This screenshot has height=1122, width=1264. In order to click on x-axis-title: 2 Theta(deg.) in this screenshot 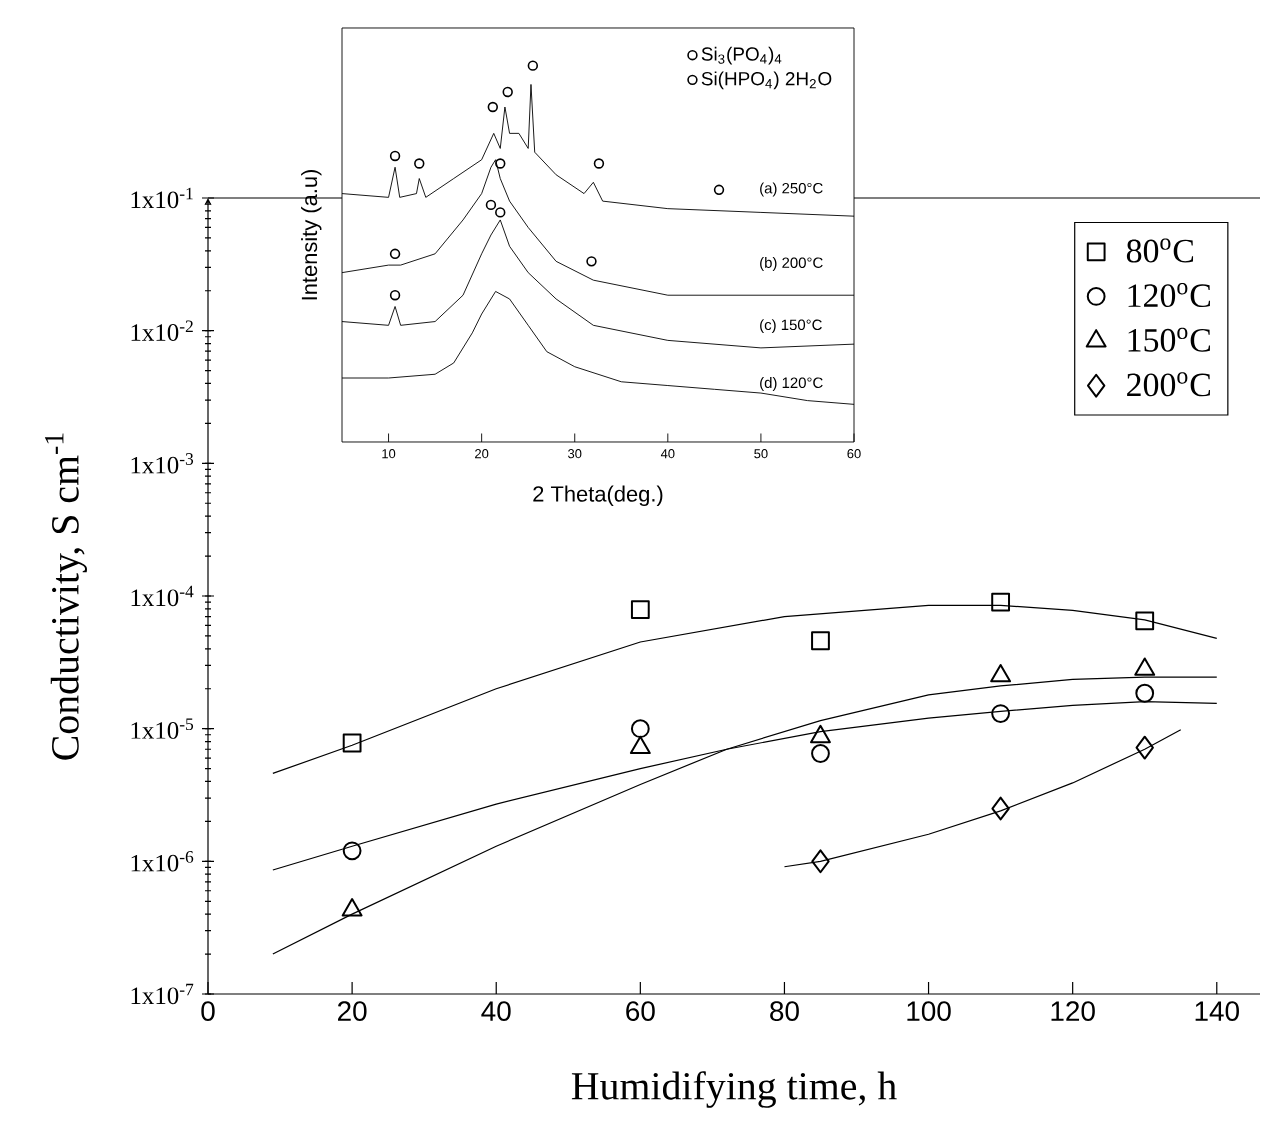, I will do `click(598, 496)`.